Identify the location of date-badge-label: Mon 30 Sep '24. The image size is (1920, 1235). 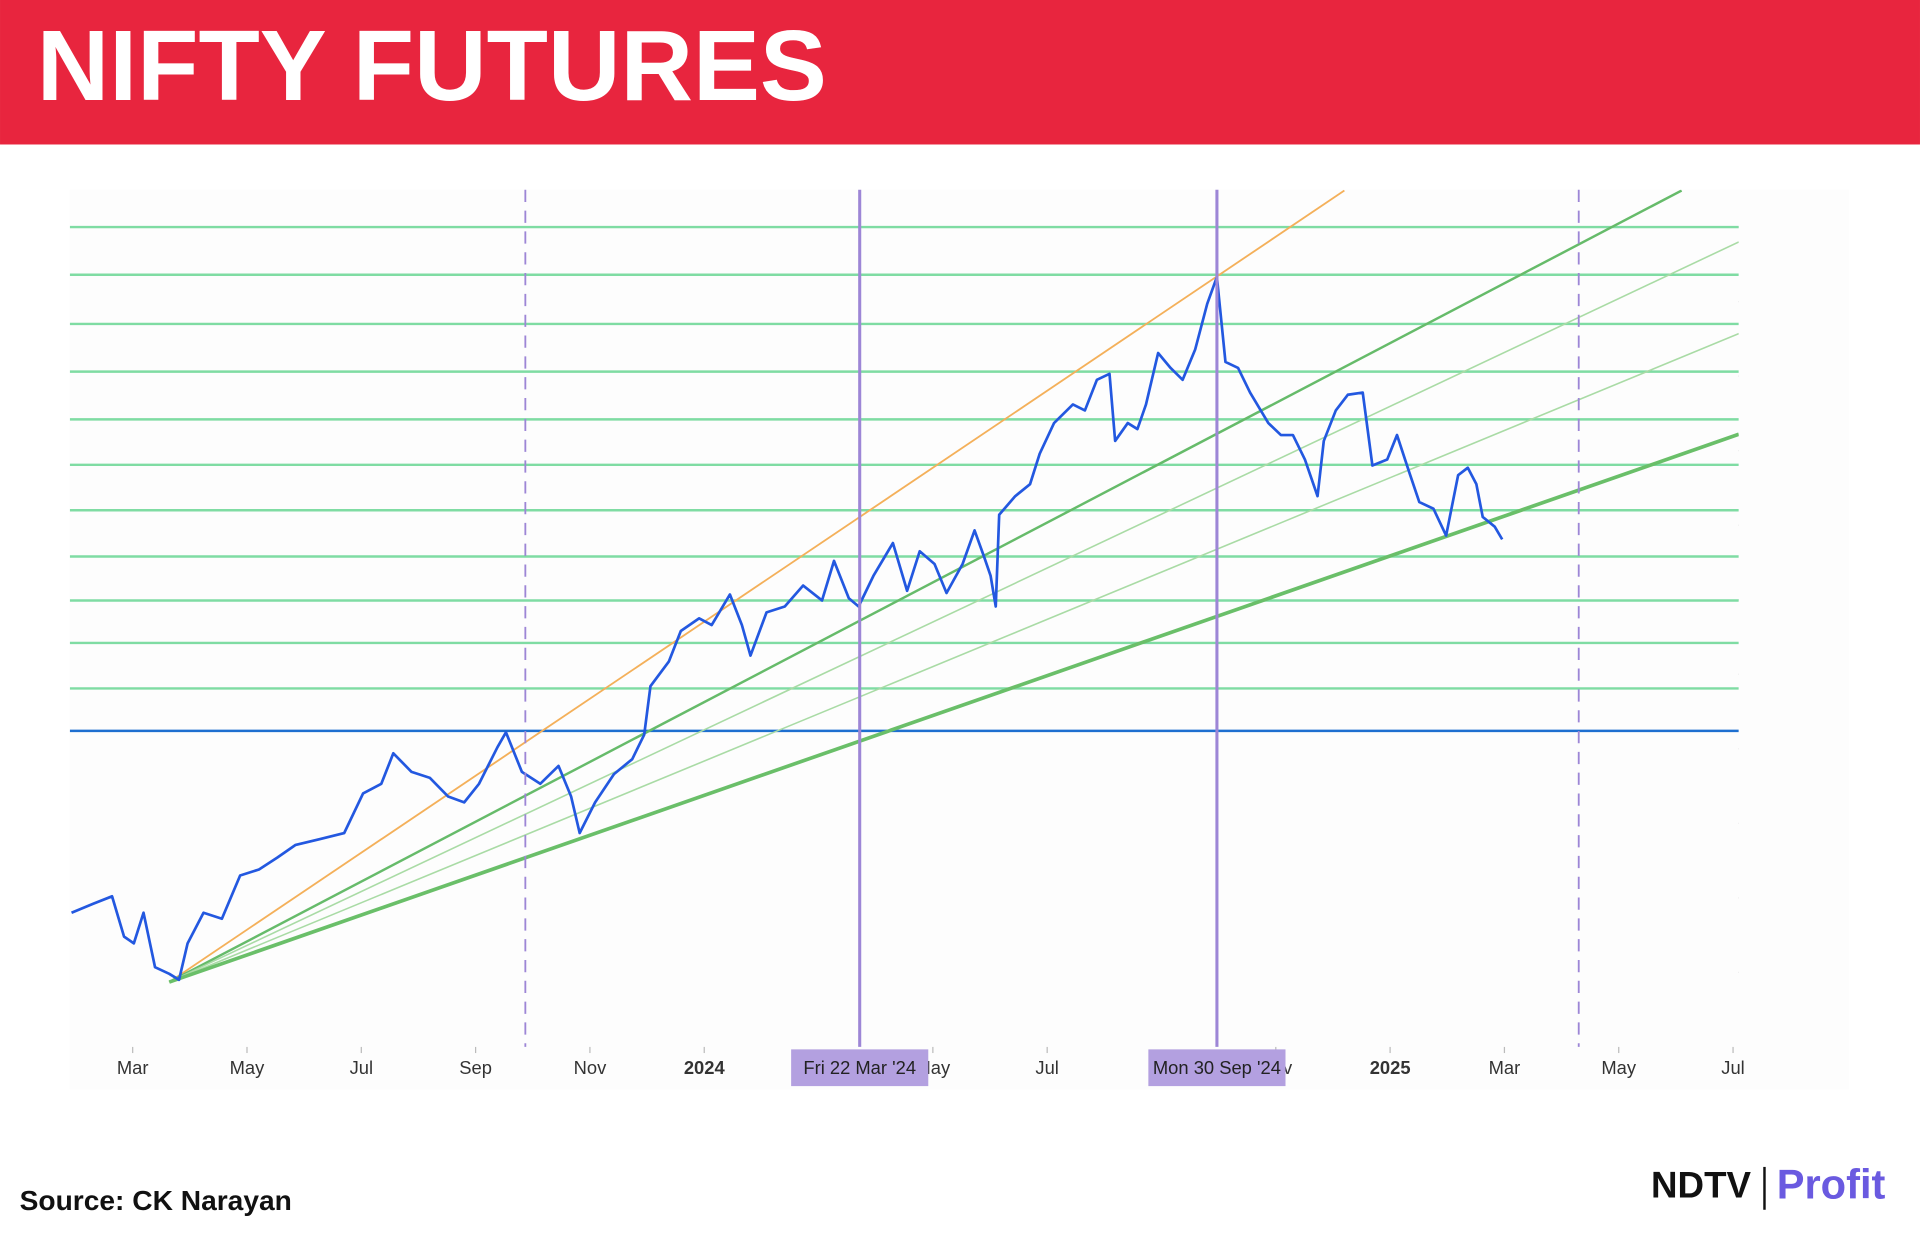
(1217, 1067).